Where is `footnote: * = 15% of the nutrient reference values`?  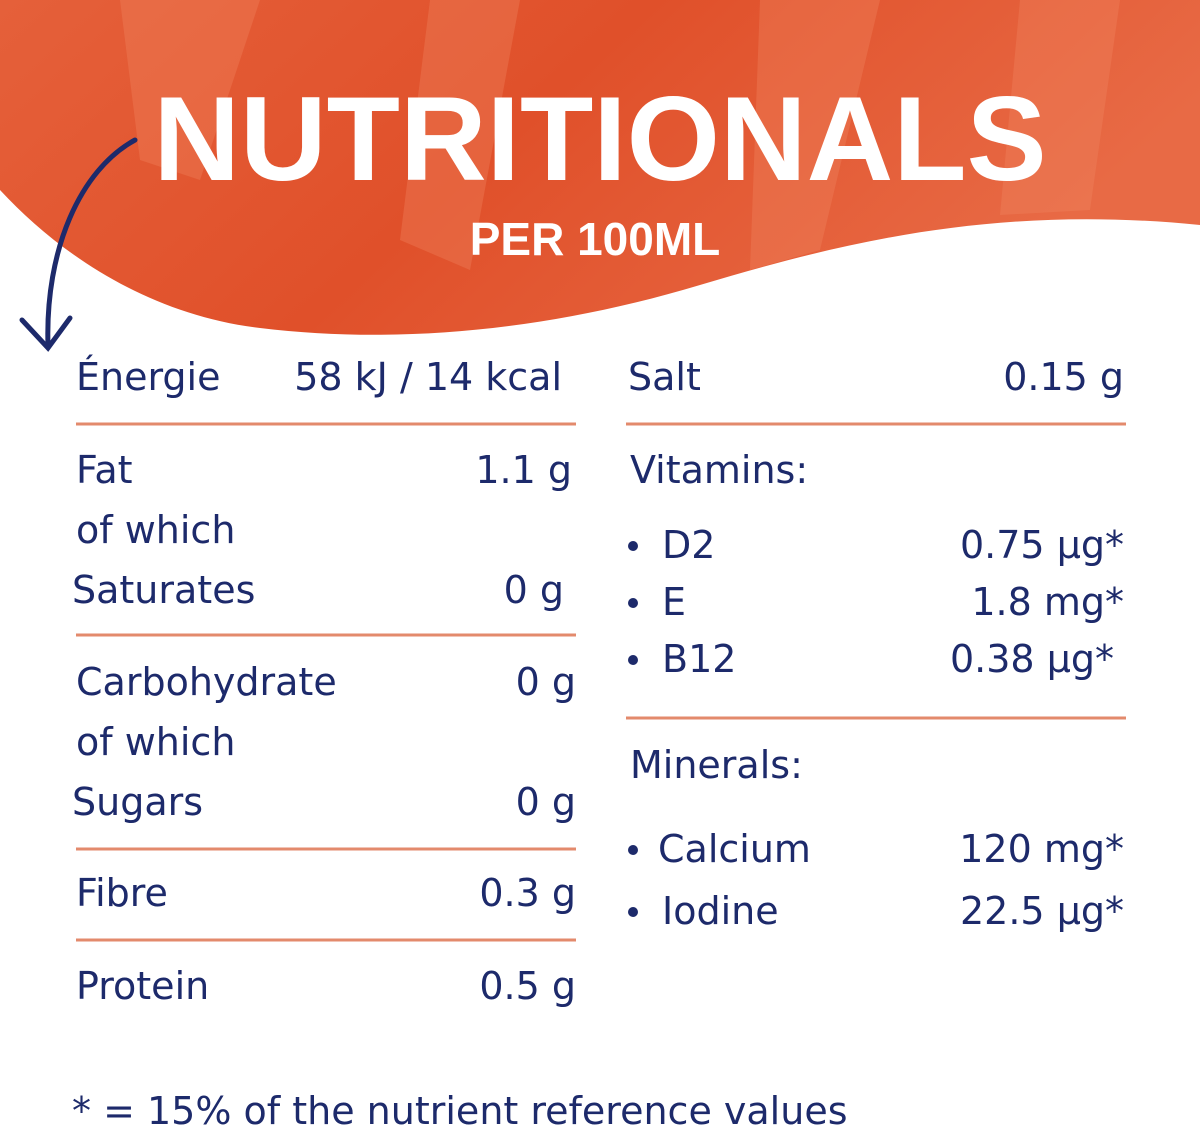 footnote: * = 15% of the nutrient reference values is located at coordinates (460, 1109).